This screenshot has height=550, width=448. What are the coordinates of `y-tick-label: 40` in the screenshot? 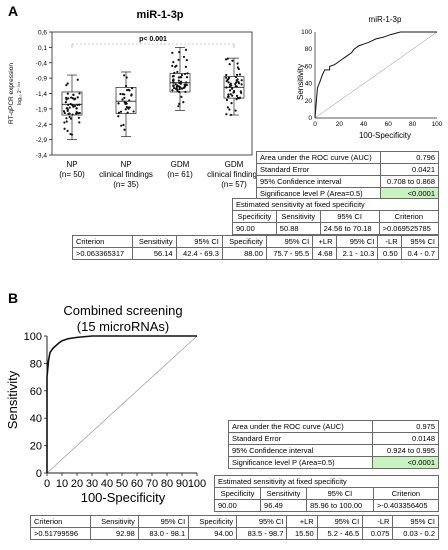 It's located at (36, 419).